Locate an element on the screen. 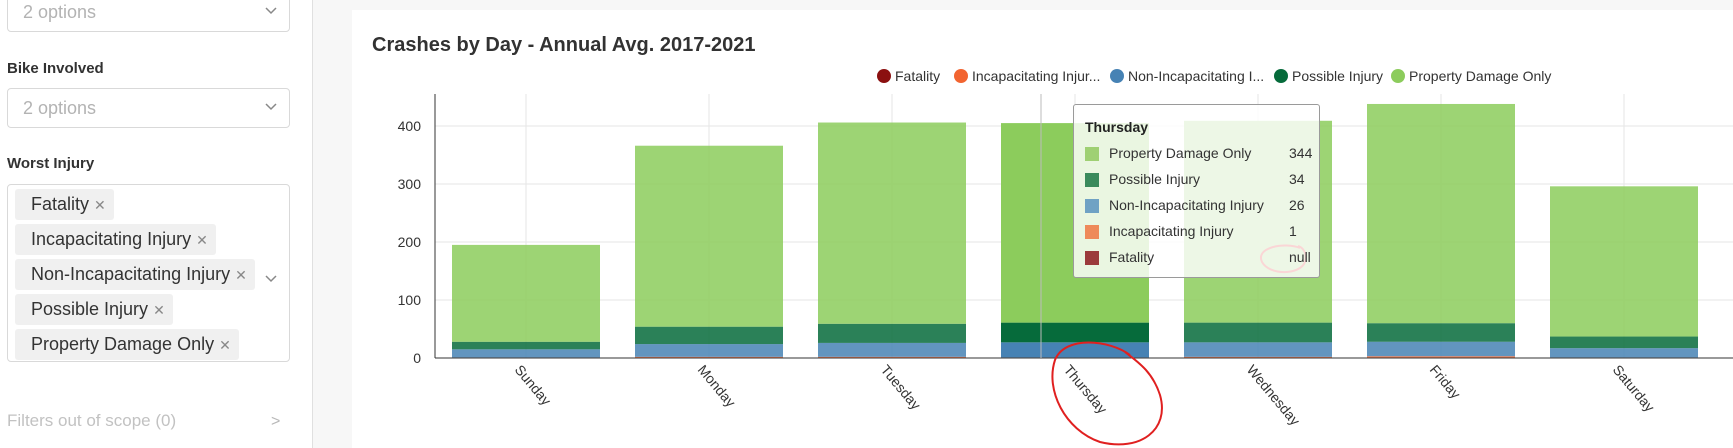 This screenshot has width=1733, height=448. bike-involved-placeholder: 2 options is located at coordinates (60, 108).